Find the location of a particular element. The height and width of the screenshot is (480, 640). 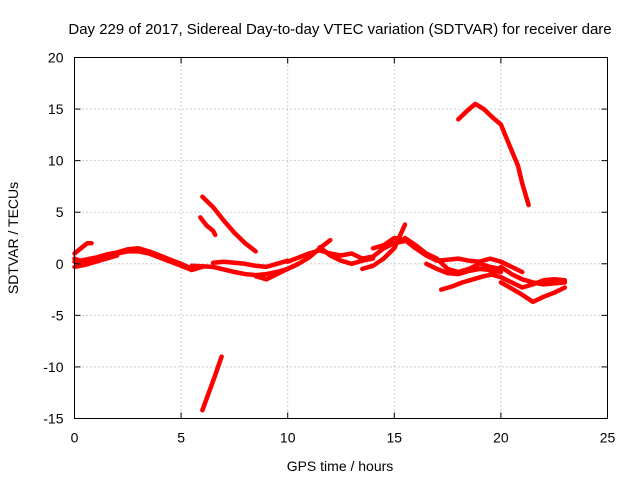

y-axis-label: SDTVAR / TECUs is located at coordinates (13, 238).